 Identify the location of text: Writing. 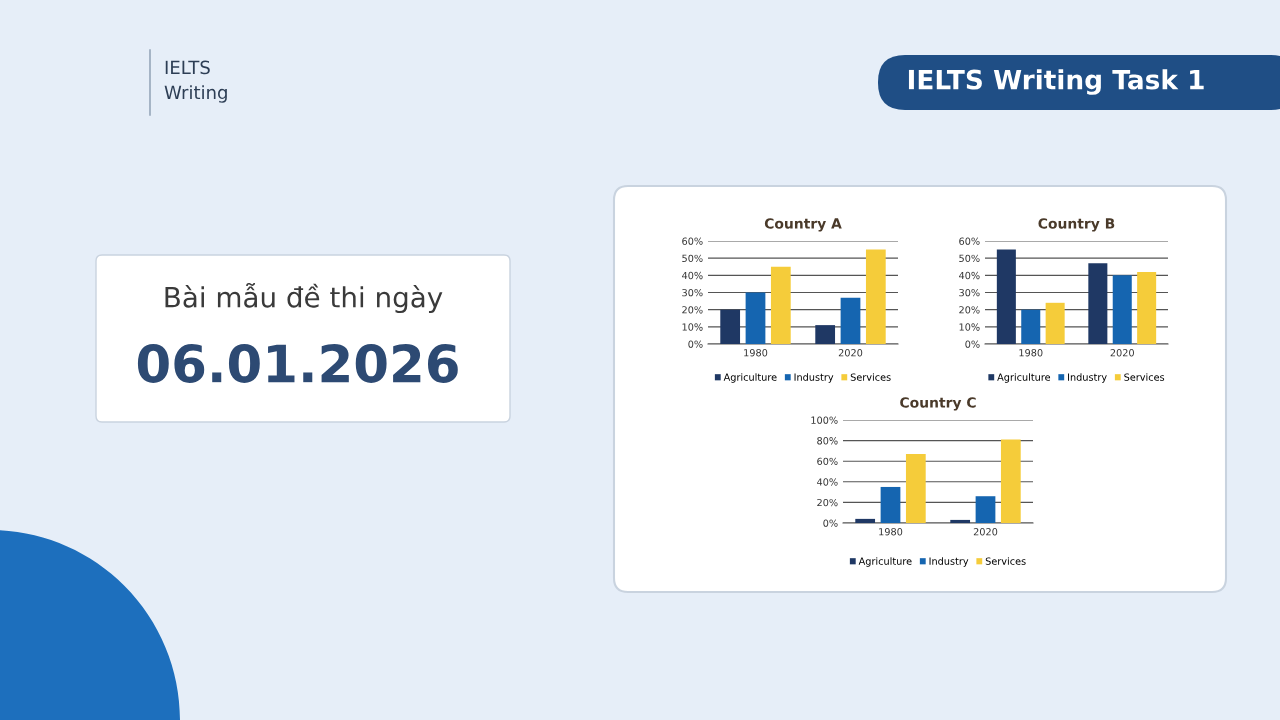
(195, 94).